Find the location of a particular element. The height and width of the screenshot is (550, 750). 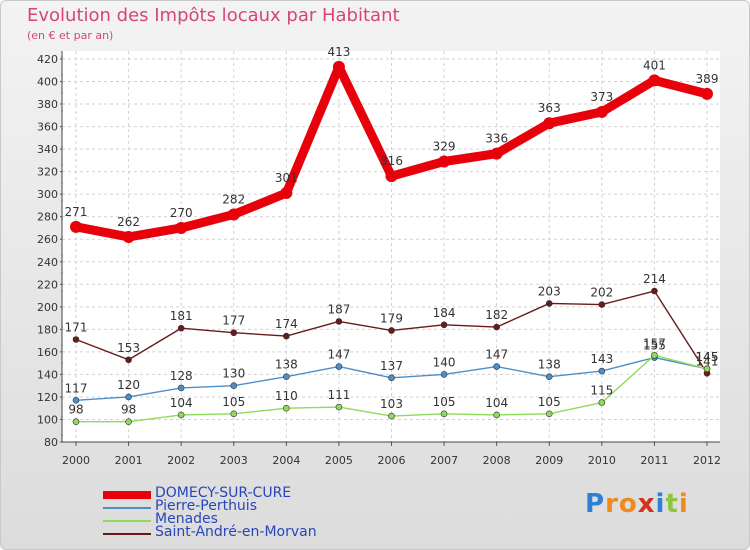

data-label: 105 is located at coordinates (549, 402).